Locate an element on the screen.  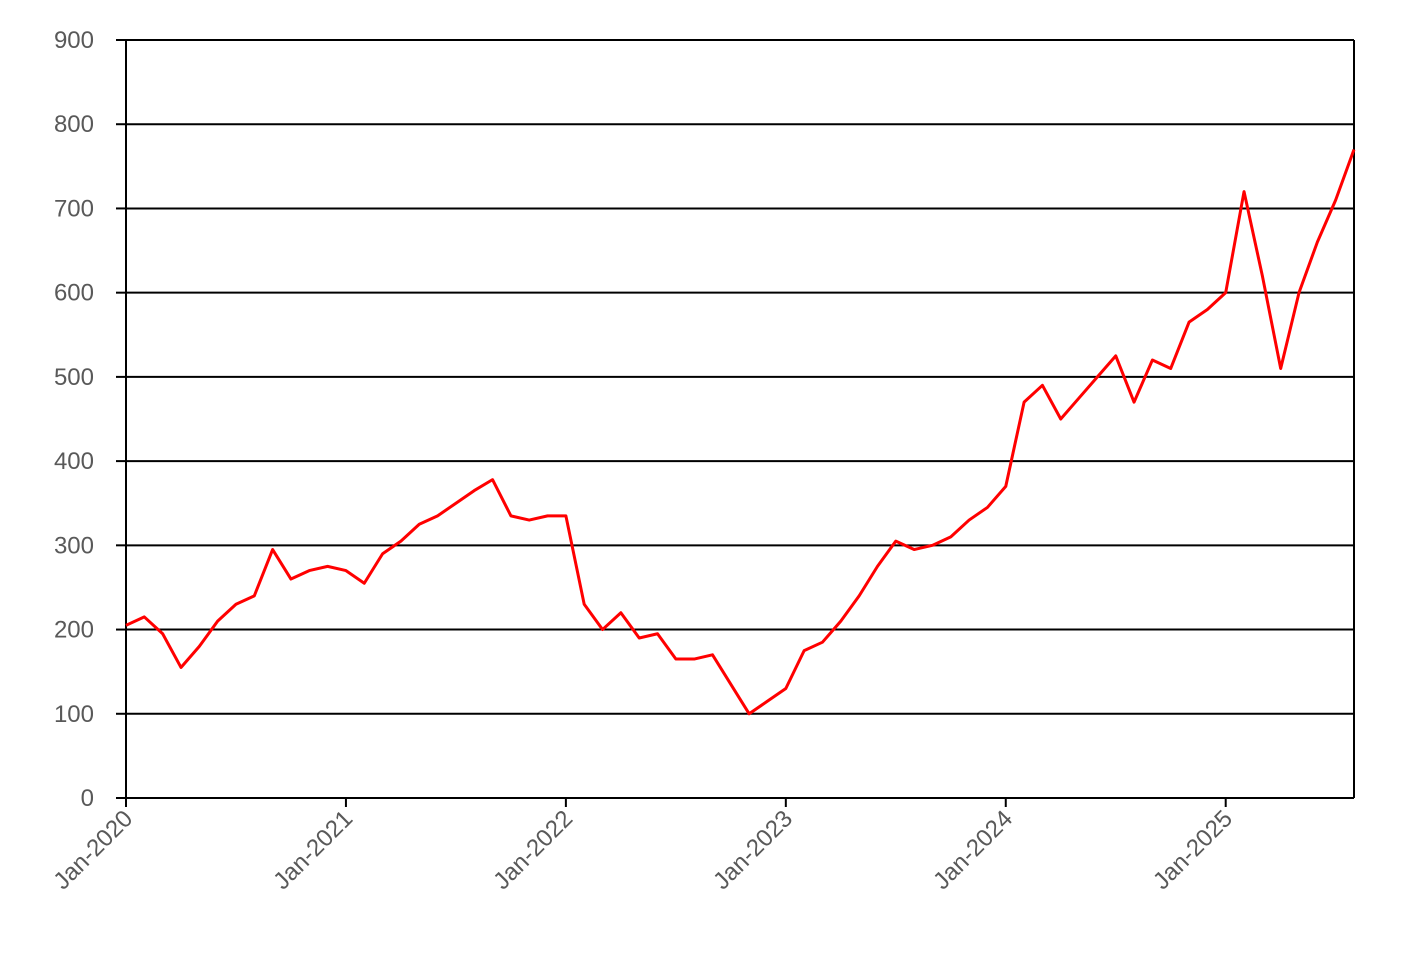
x-tick-label: Jan-2021 is located at coordinates (313, 850).